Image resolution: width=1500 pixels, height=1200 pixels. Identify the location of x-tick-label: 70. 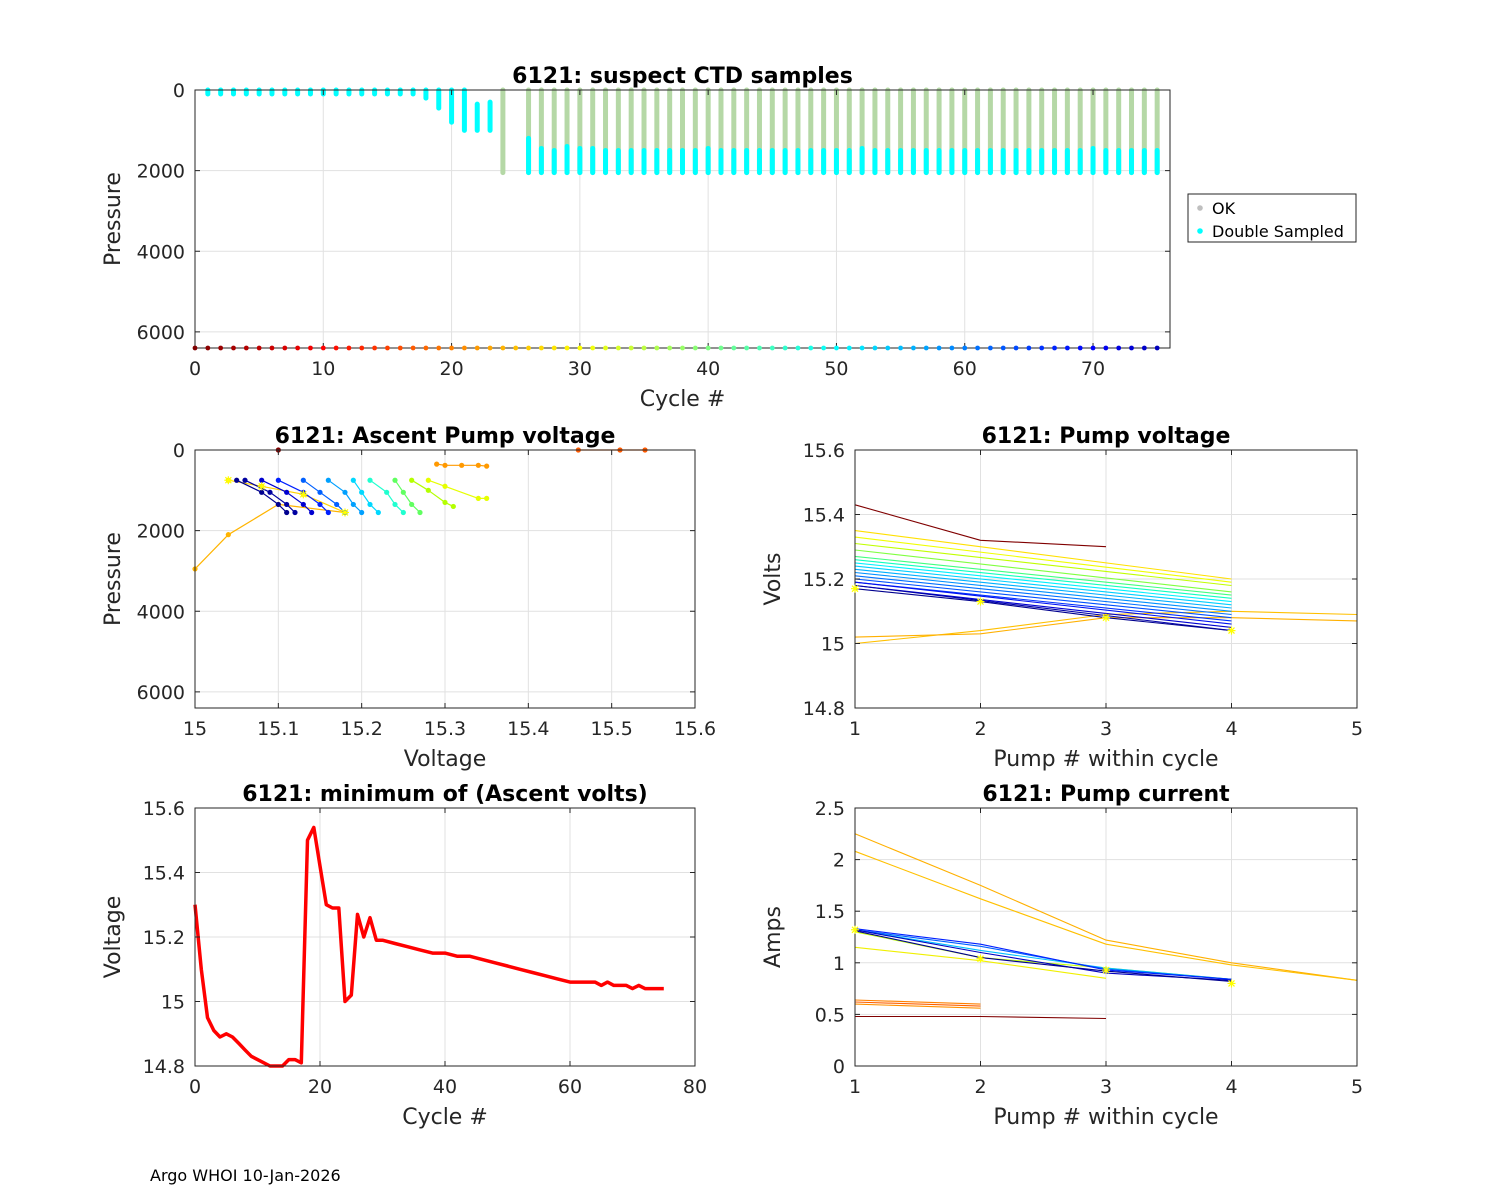
(1093, 369).